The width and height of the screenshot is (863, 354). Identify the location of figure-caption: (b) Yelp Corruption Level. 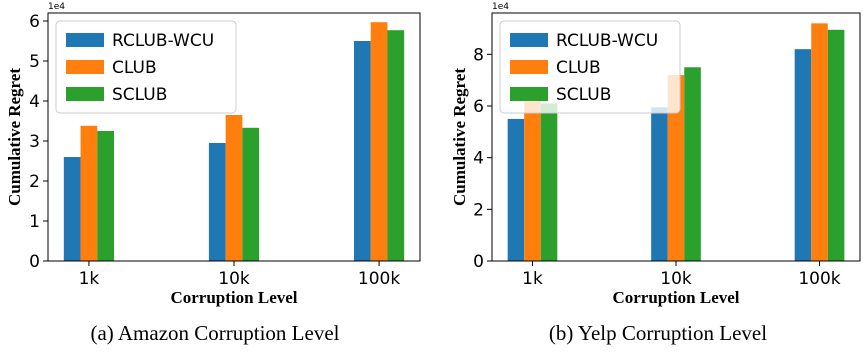
(658, 333).